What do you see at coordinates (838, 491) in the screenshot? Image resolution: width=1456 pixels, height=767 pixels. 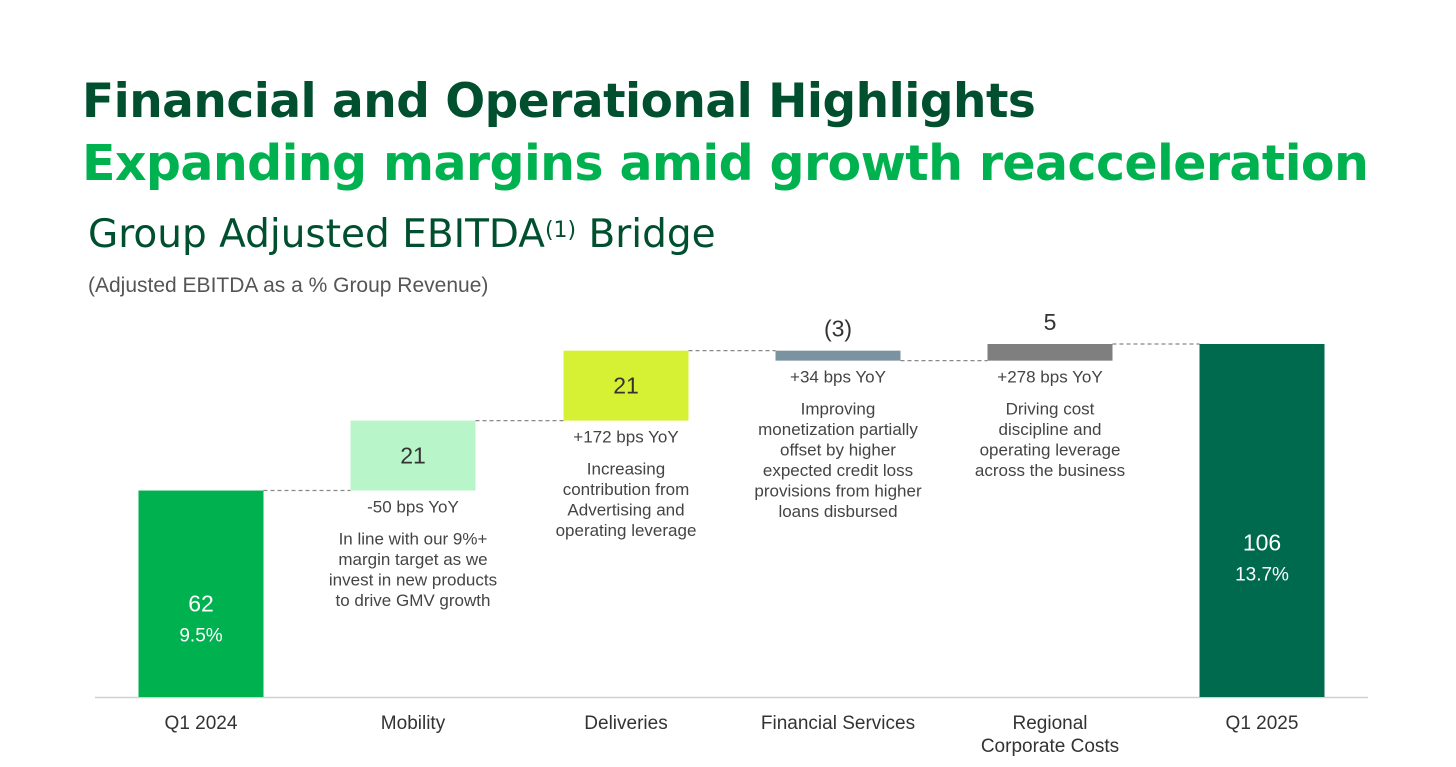 I see `bar-note-line-3-4: provisions from higher` at bounding box center [838, 491].